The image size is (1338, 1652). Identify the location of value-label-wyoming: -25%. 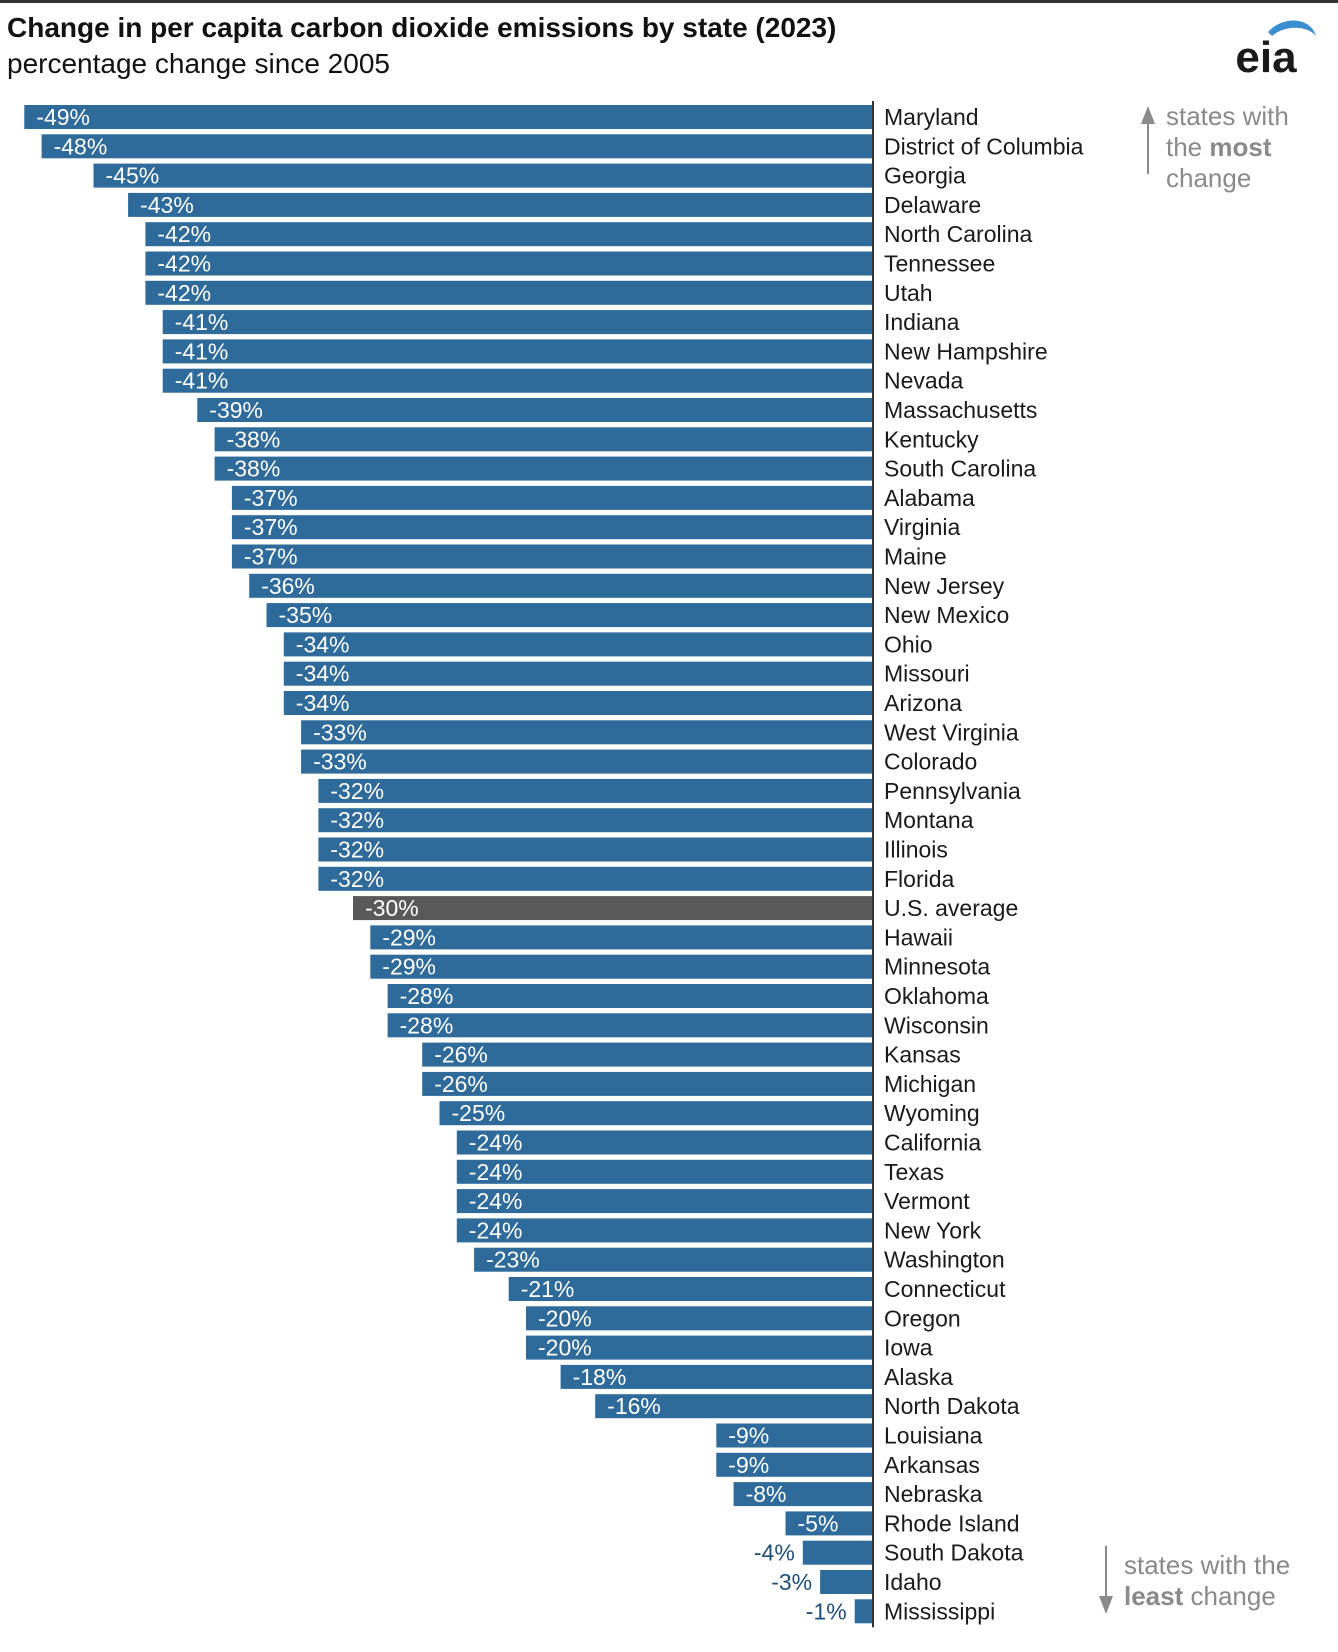
(479, 1113).